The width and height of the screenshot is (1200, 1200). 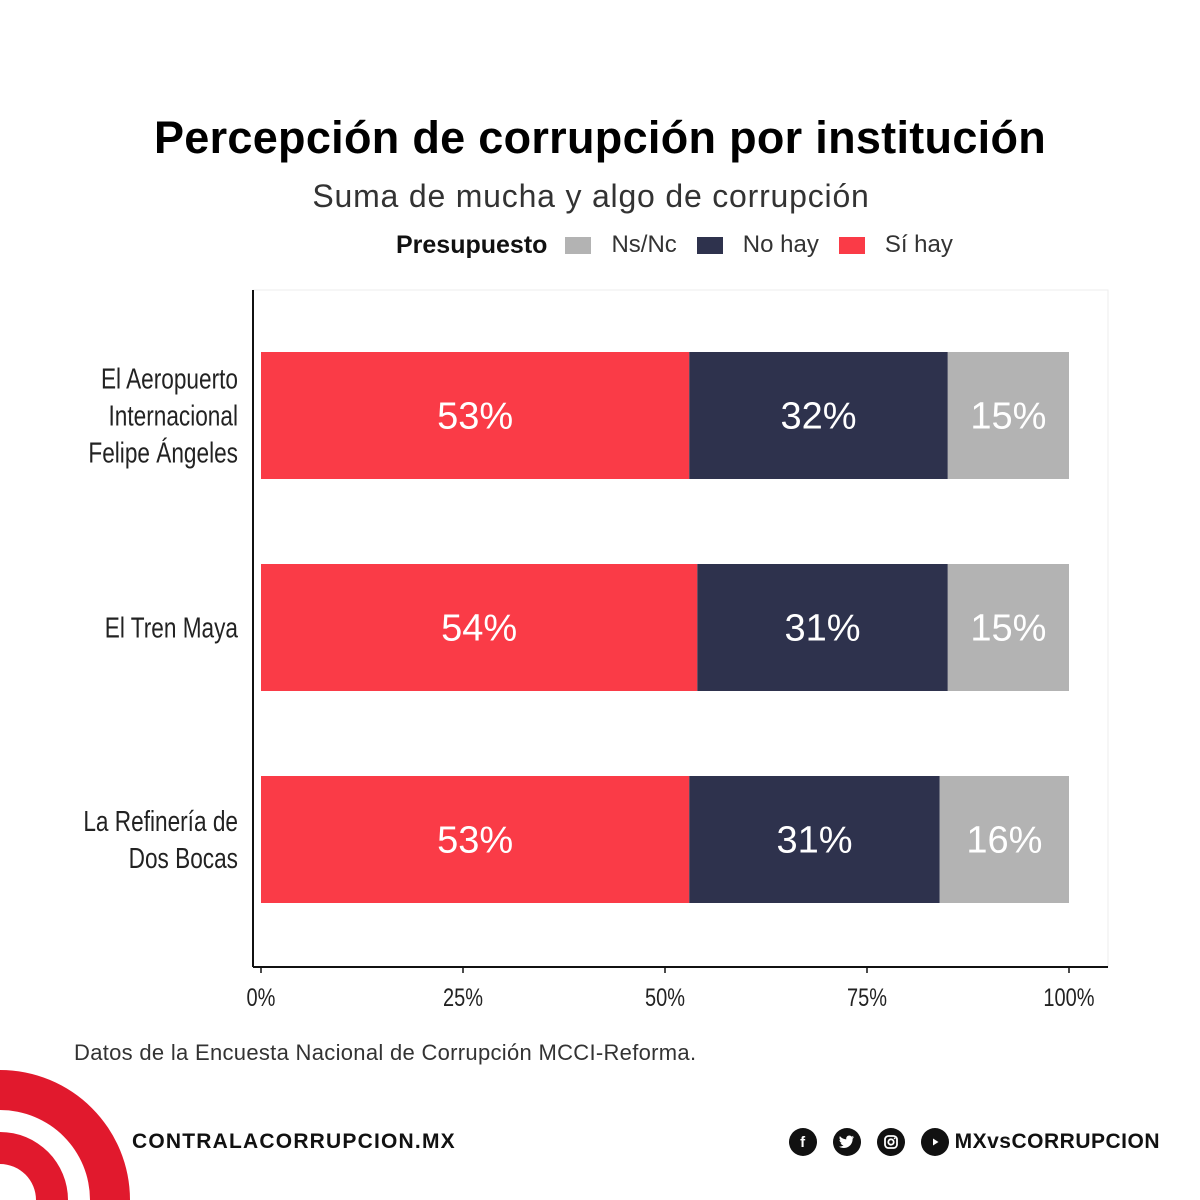 I want to click on chart-subtitle: Suma de mucha y algo de corrupción, so click(x=591, y=196).